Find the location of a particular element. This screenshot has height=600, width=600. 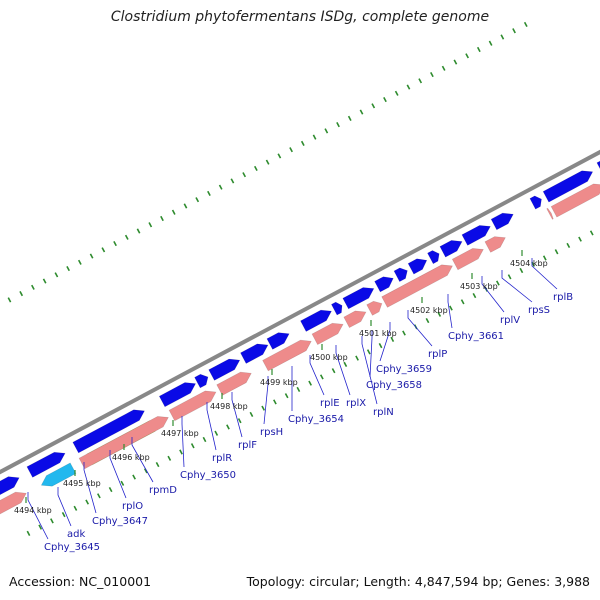

gene-label: Cphy_3647 is located at coordinates (120, 521).